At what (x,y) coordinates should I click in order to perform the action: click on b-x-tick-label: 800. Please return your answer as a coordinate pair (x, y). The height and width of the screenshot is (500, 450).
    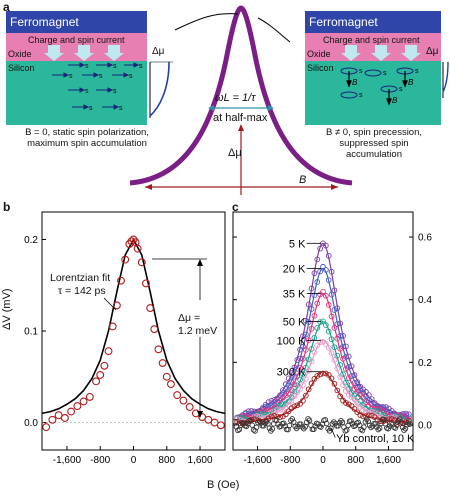
    Looking at the image, I should click on (166, 460).